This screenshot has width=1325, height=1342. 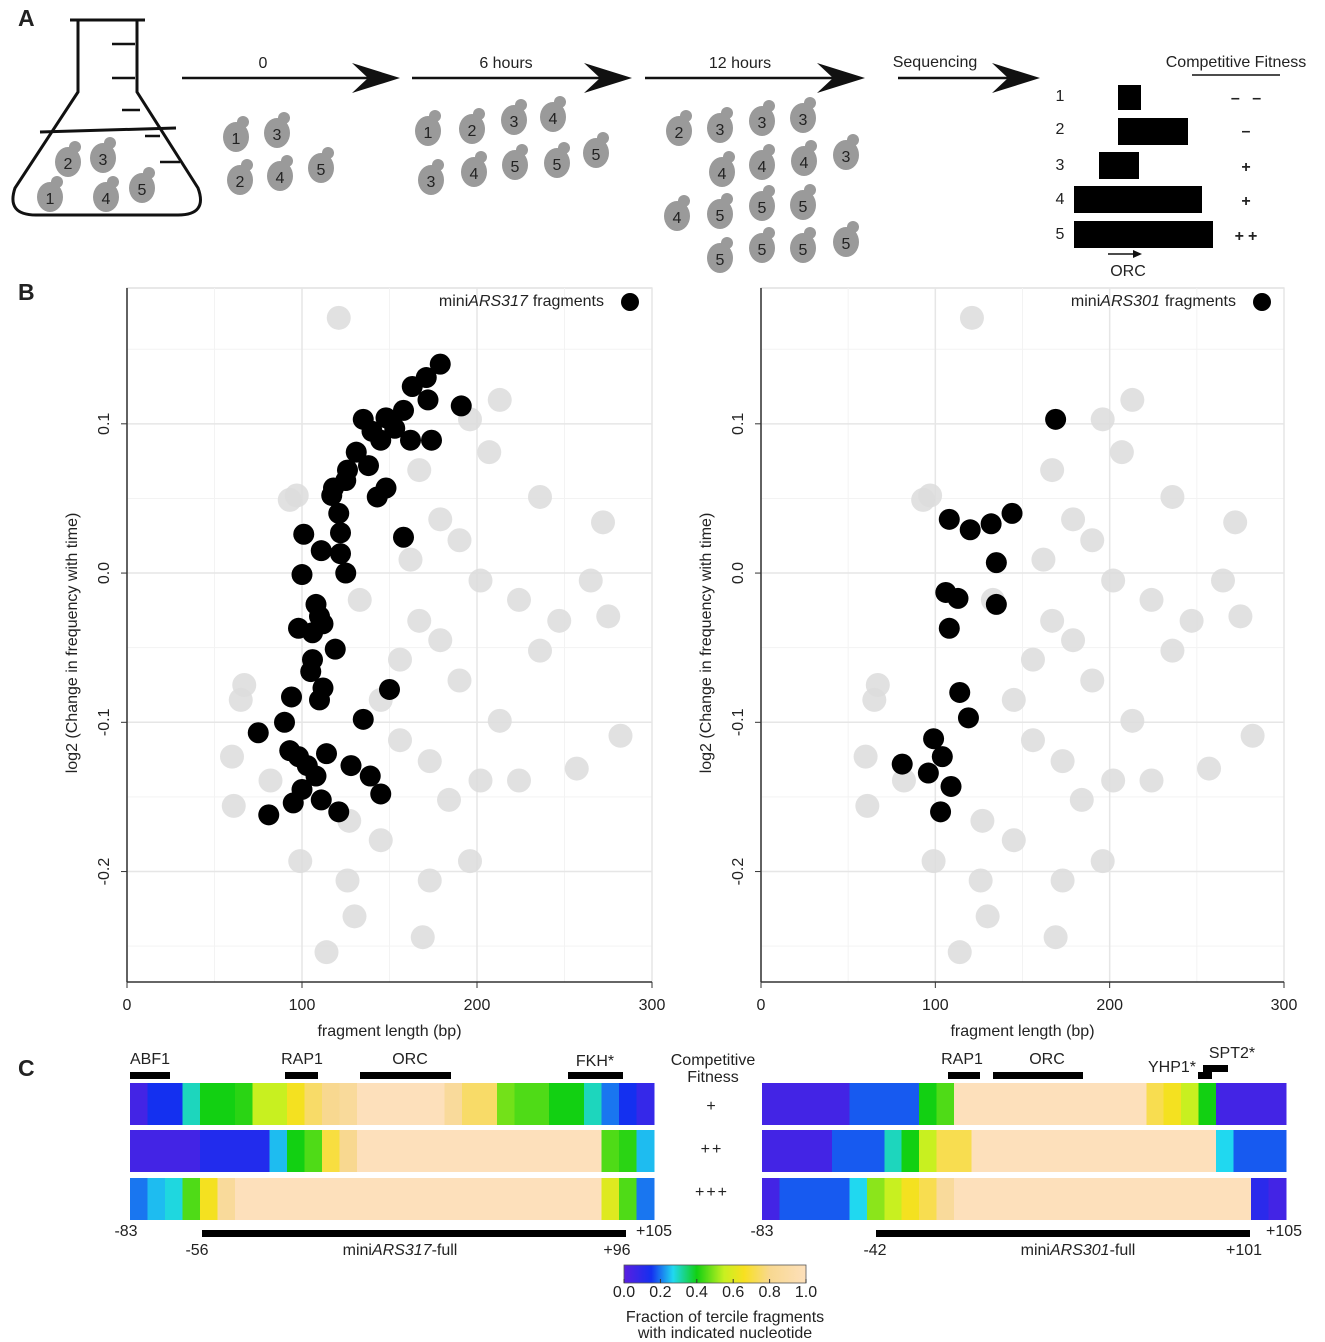 What do you see at coordinates (1248, 236) in the screenshot?
I see `fitness-symbol: ++` at bounding box center [1248, 236].